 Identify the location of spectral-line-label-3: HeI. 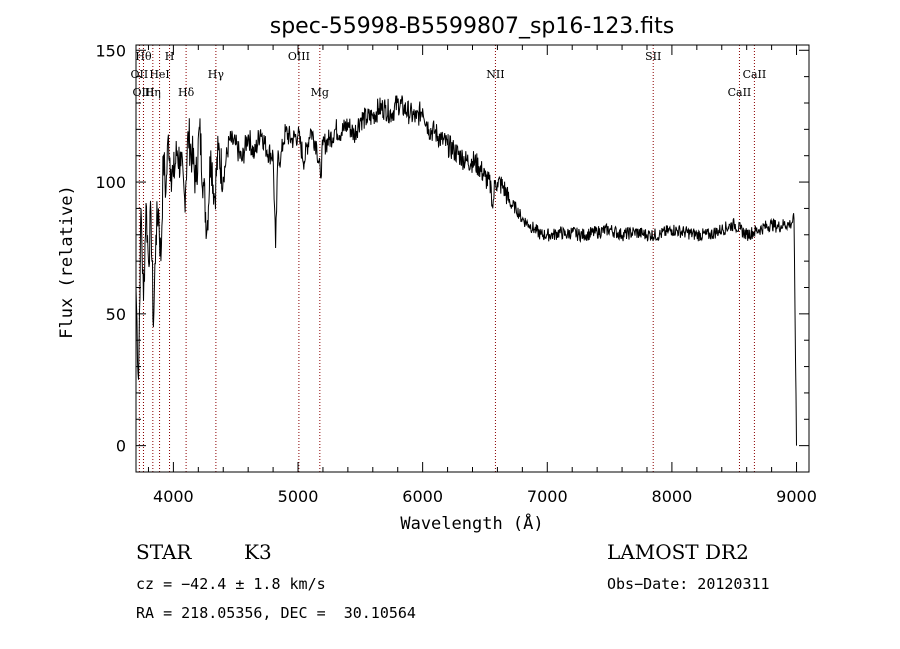
(159, 74).